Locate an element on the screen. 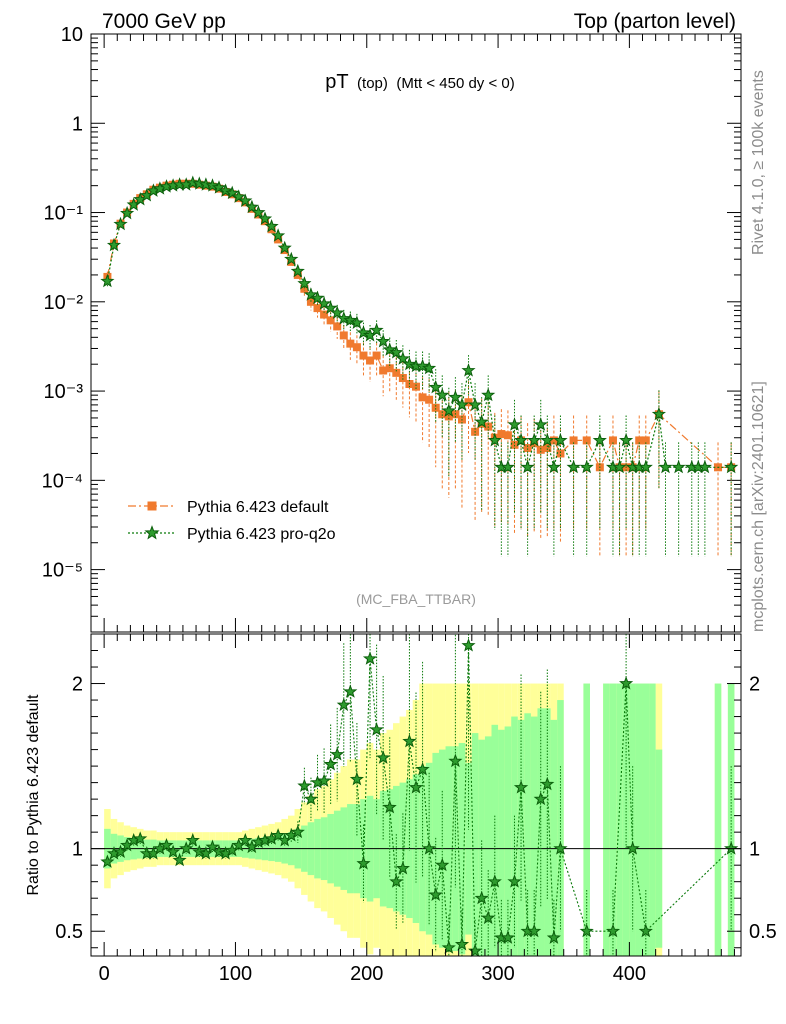 Image resolution: width=786 pixels, height=1024 pixels. watermark: (MC_FBA_TTBAR) is located at coordinates (416, 599).